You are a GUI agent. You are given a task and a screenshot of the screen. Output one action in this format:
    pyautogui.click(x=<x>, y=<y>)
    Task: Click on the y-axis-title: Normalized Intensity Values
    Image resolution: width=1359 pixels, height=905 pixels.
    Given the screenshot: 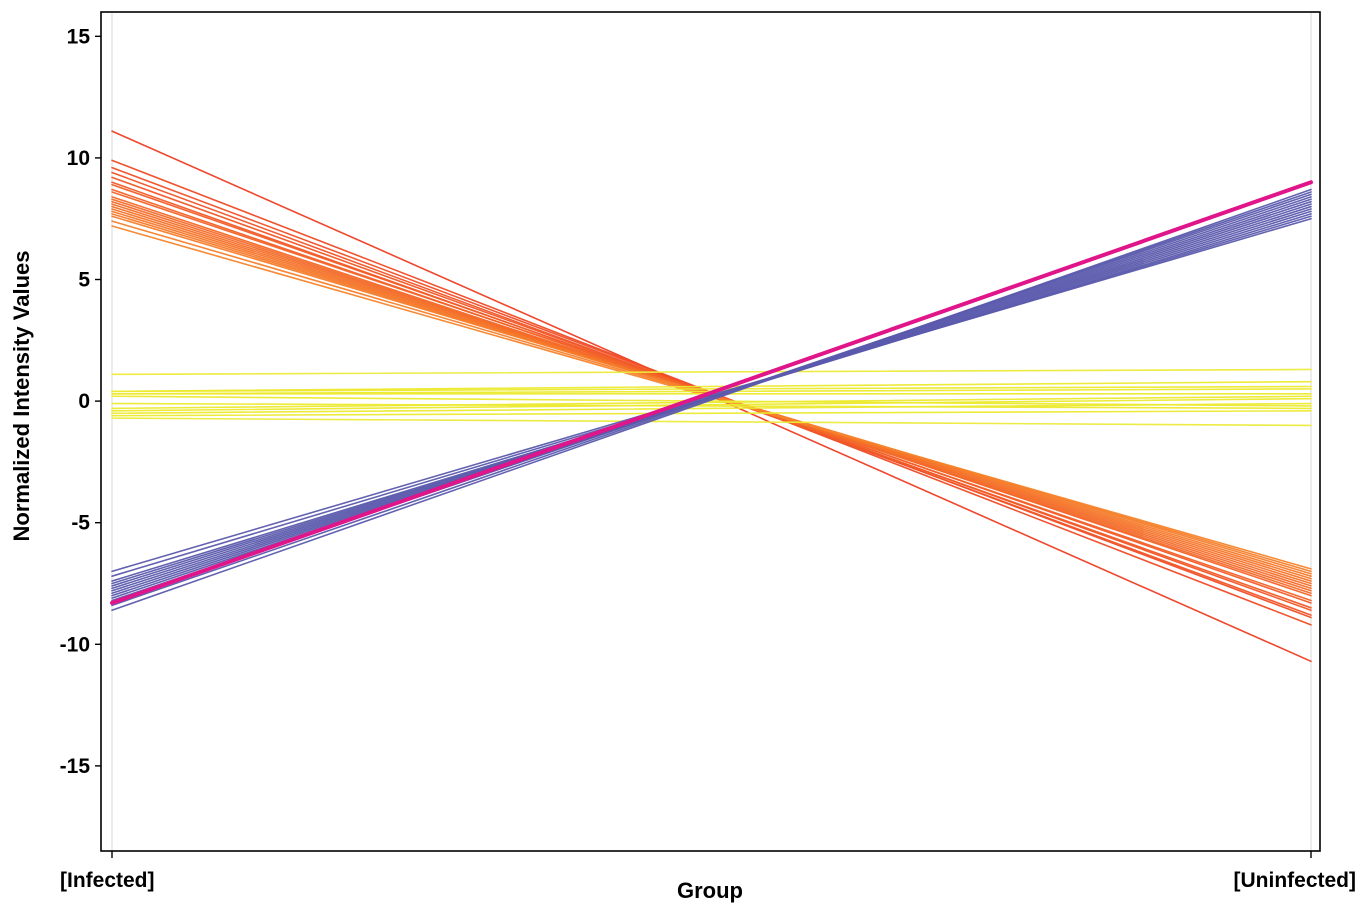 What is the action you would take?
    pyautogui.click(x=21, y=396)
    